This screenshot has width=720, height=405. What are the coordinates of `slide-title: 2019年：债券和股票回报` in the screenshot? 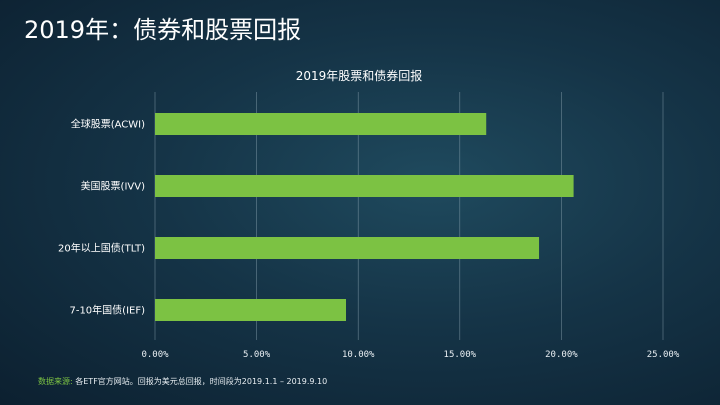 It's located at (163, 30).